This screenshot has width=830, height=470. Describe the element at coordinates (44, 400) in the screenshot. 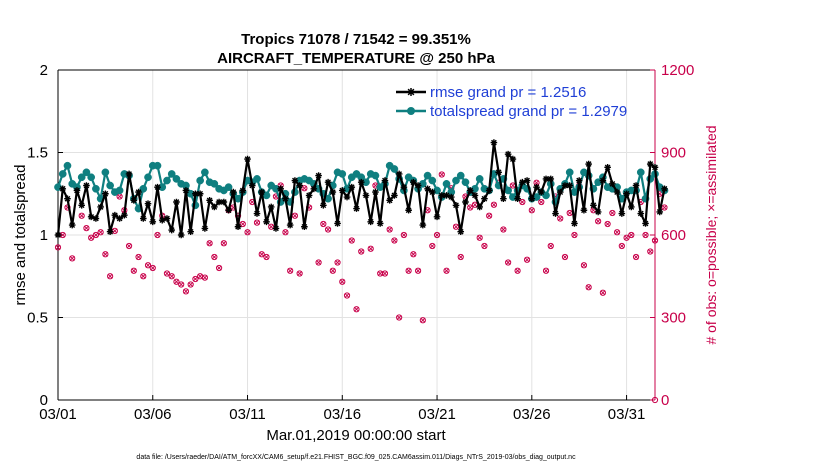

I see `y-tick-label-left: 0` at that location.